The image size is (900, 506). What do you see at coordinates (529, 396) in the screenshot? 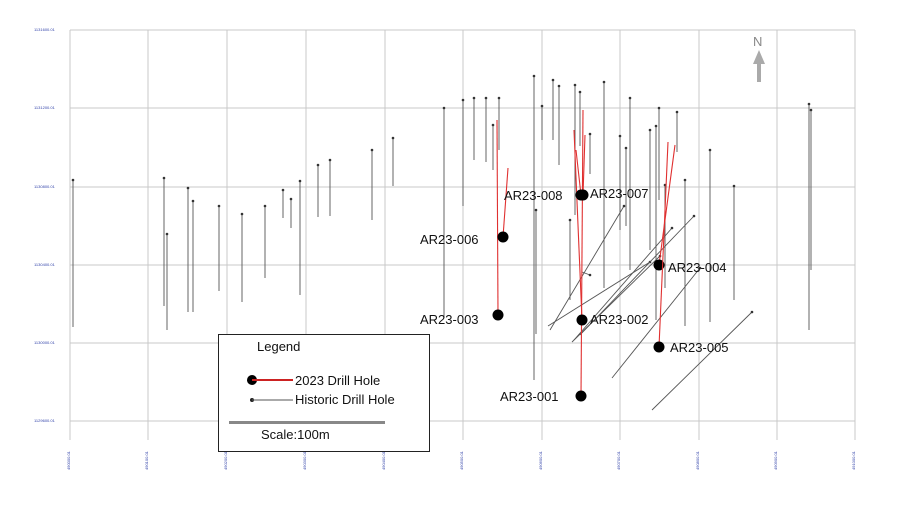
I see `new-hole-label: AR23-001` at bounding box center [529, 396].